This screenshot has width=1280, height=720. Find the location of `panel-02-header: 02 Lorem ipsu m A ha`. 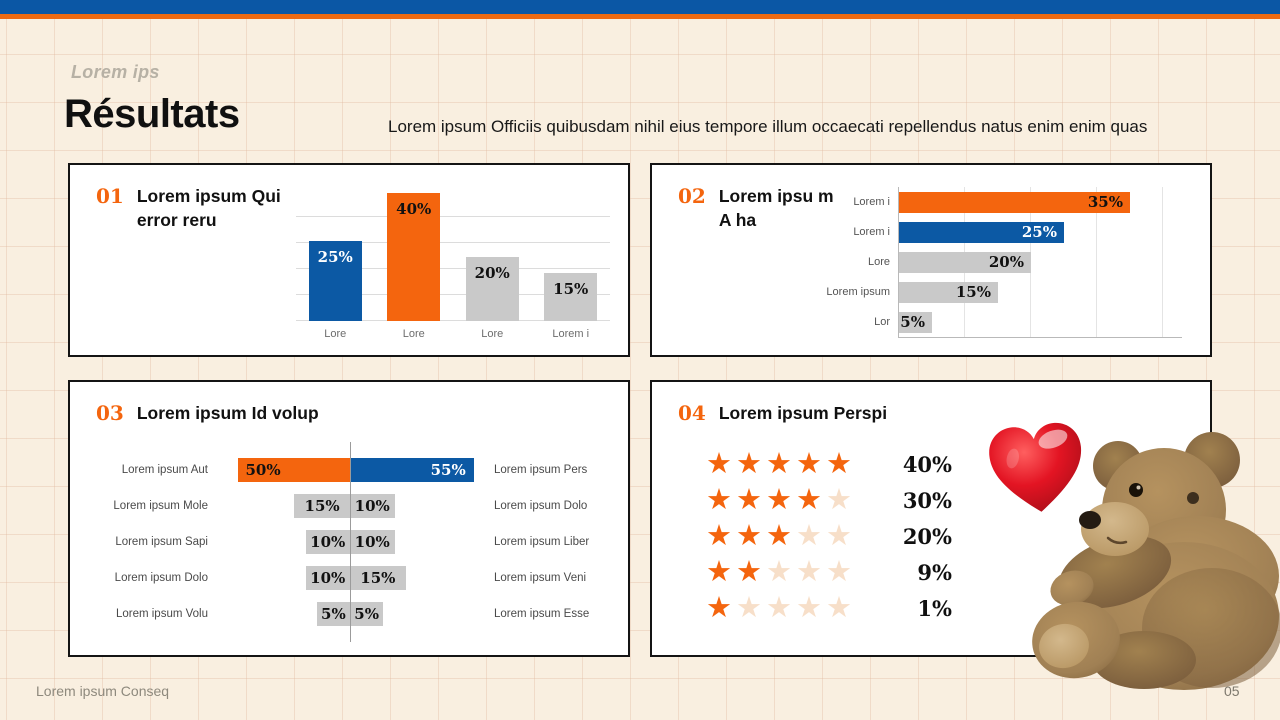

panel-02-header: 02 Lorem ipsu m A ha is located at coordinates (756, 208).